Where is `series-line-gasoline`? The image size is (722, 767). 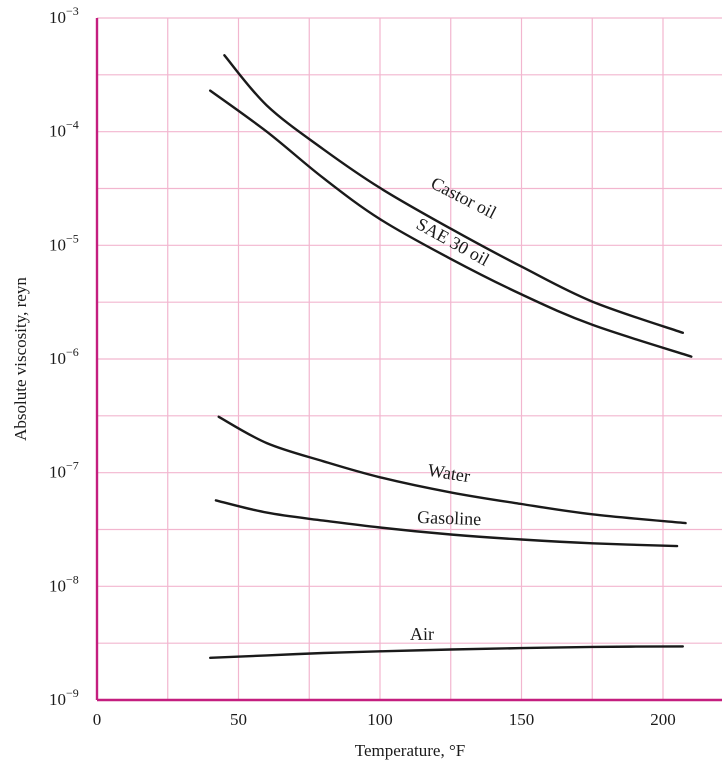
series-line-gasoline is located at coordinates (446, 523).